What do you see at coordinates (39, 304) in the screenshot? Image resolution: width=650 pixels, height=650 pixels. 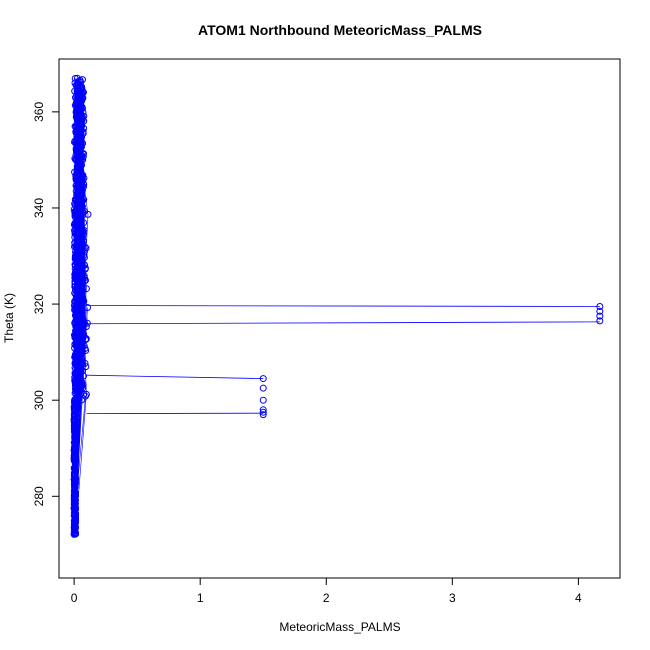 I see `y-tick-label: 320` at bounding box center [39, 304].